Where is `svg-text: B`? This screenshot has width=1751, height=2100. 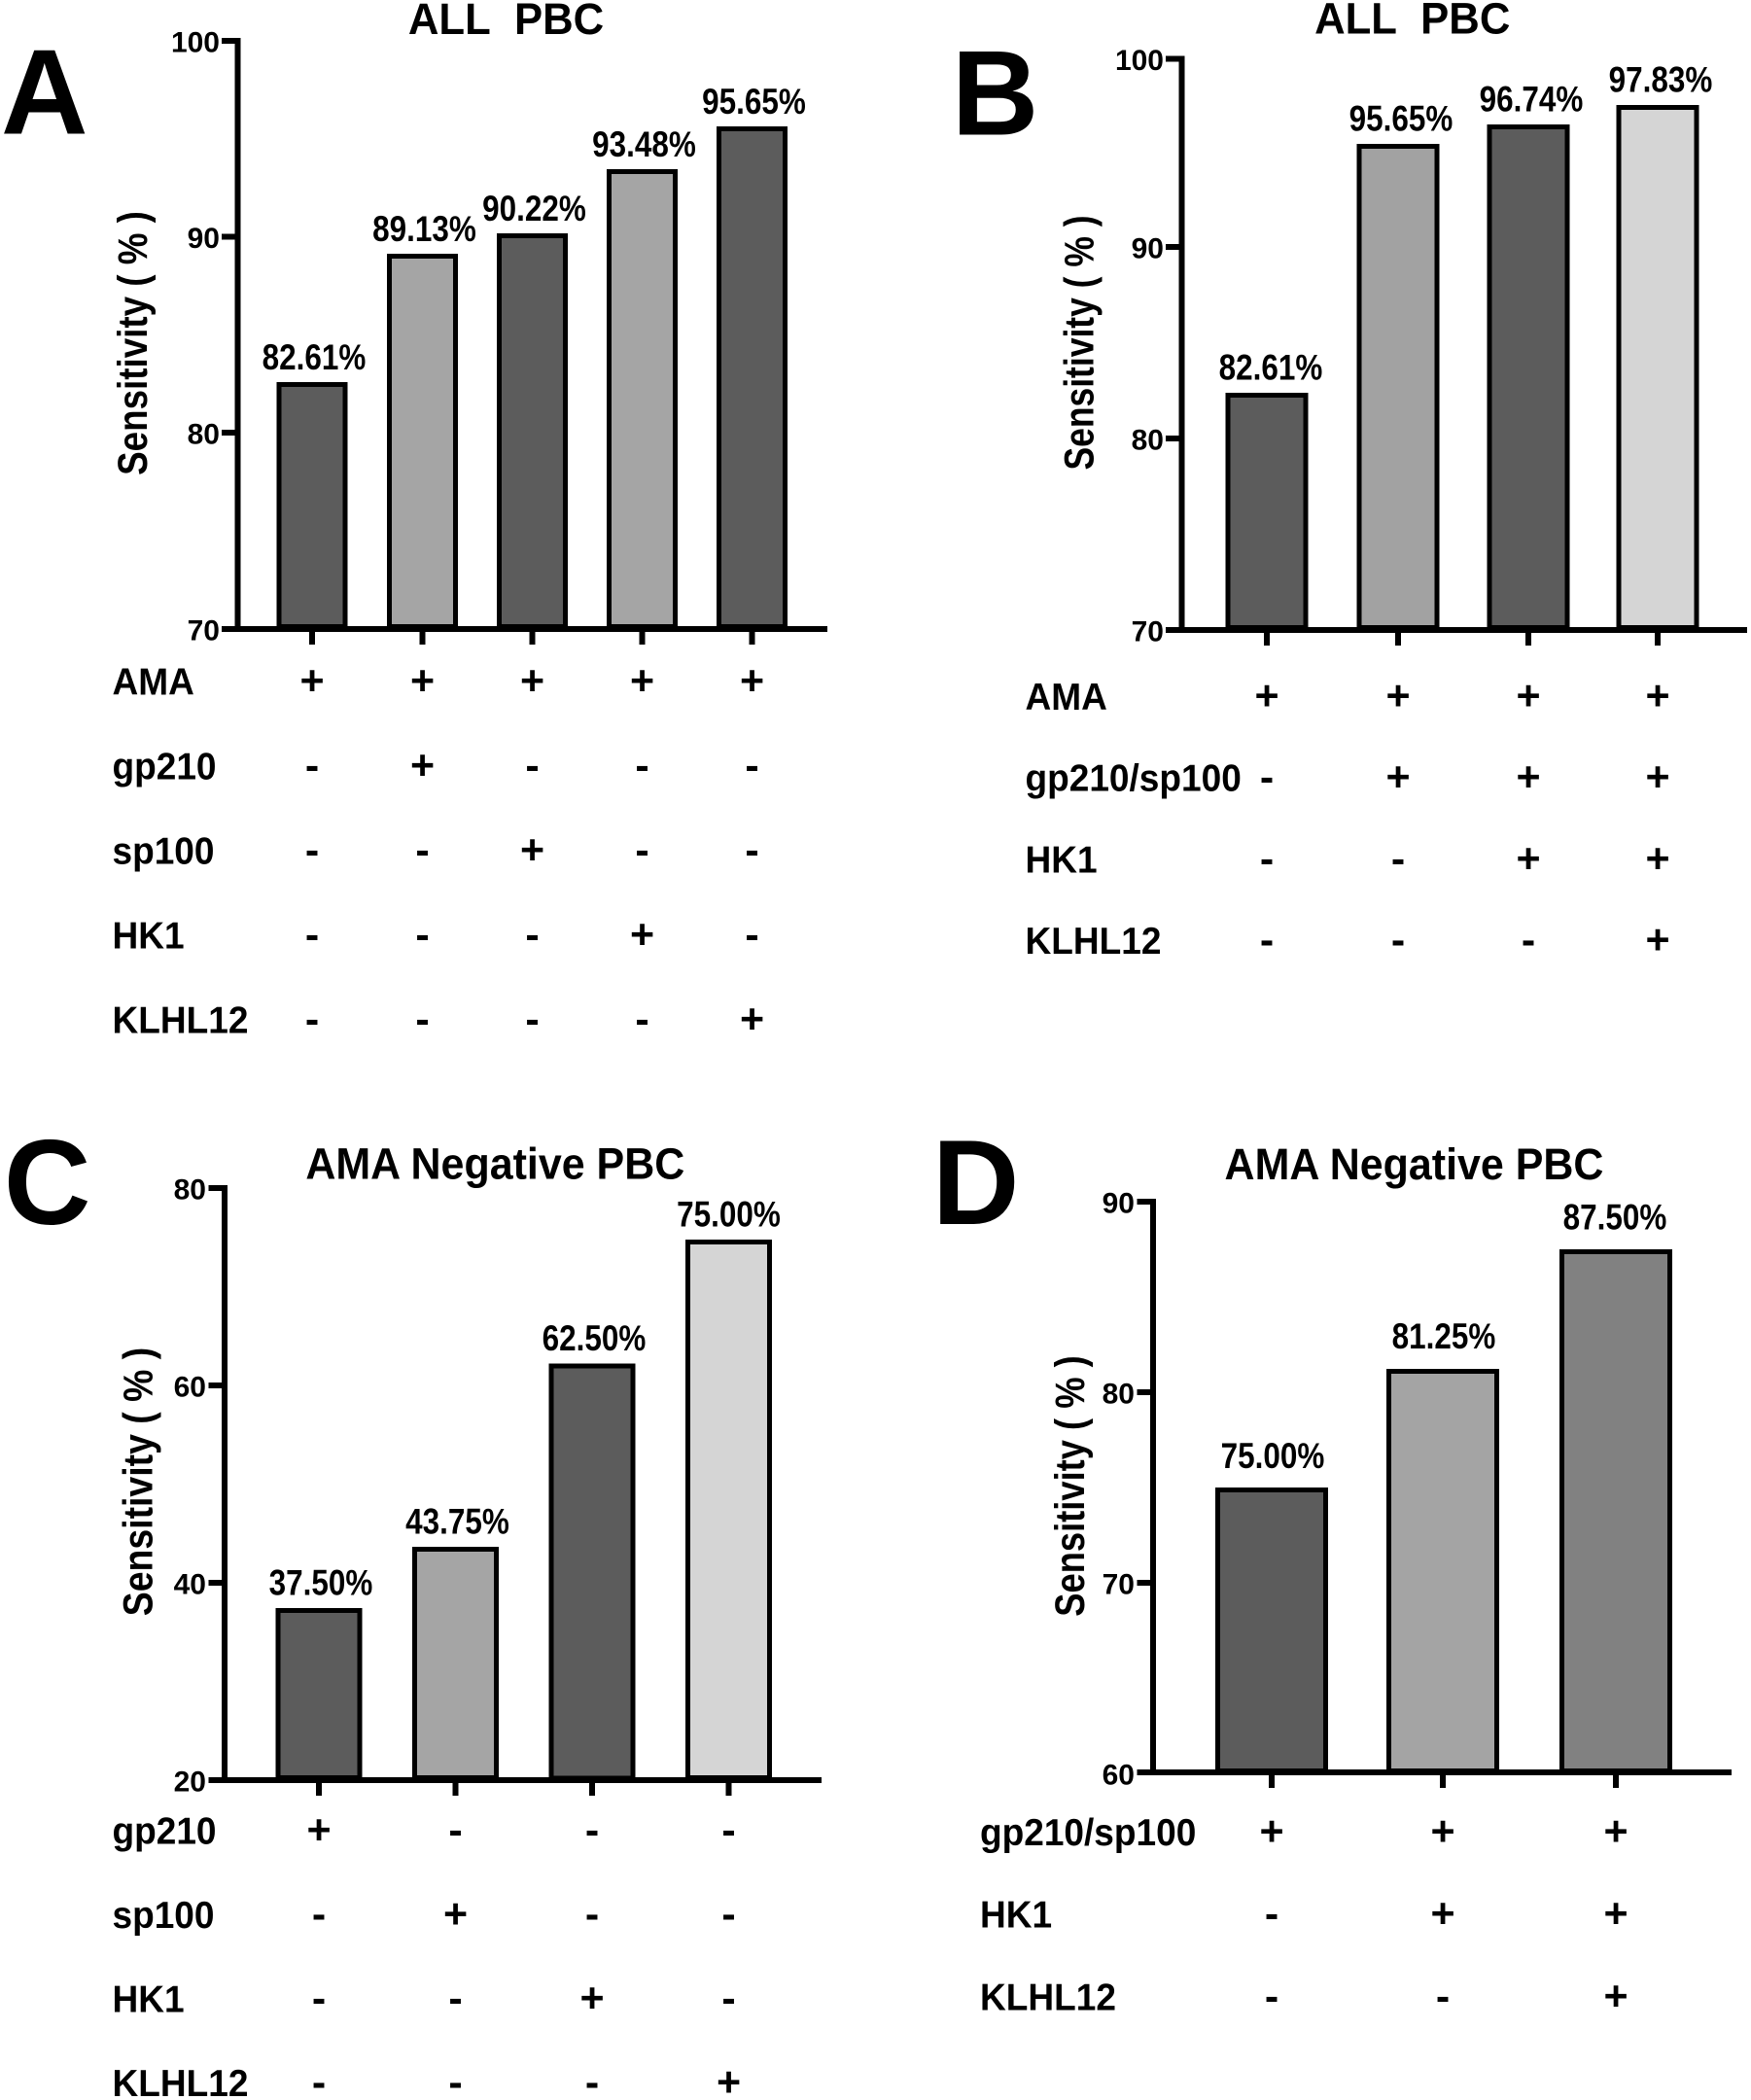 svg-text: B is located at coordinates (995, 94).